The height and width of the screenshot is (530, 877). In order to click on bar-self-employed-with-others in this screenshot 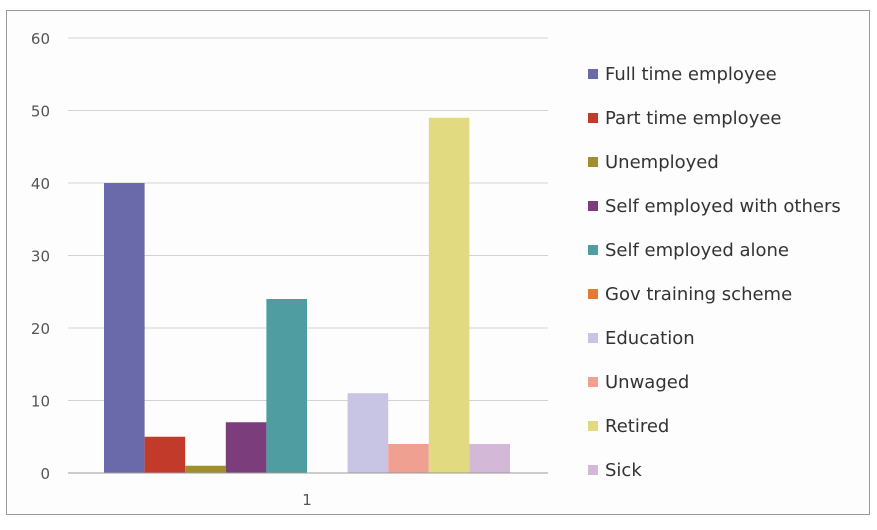, I will do `click(246, 447)`.